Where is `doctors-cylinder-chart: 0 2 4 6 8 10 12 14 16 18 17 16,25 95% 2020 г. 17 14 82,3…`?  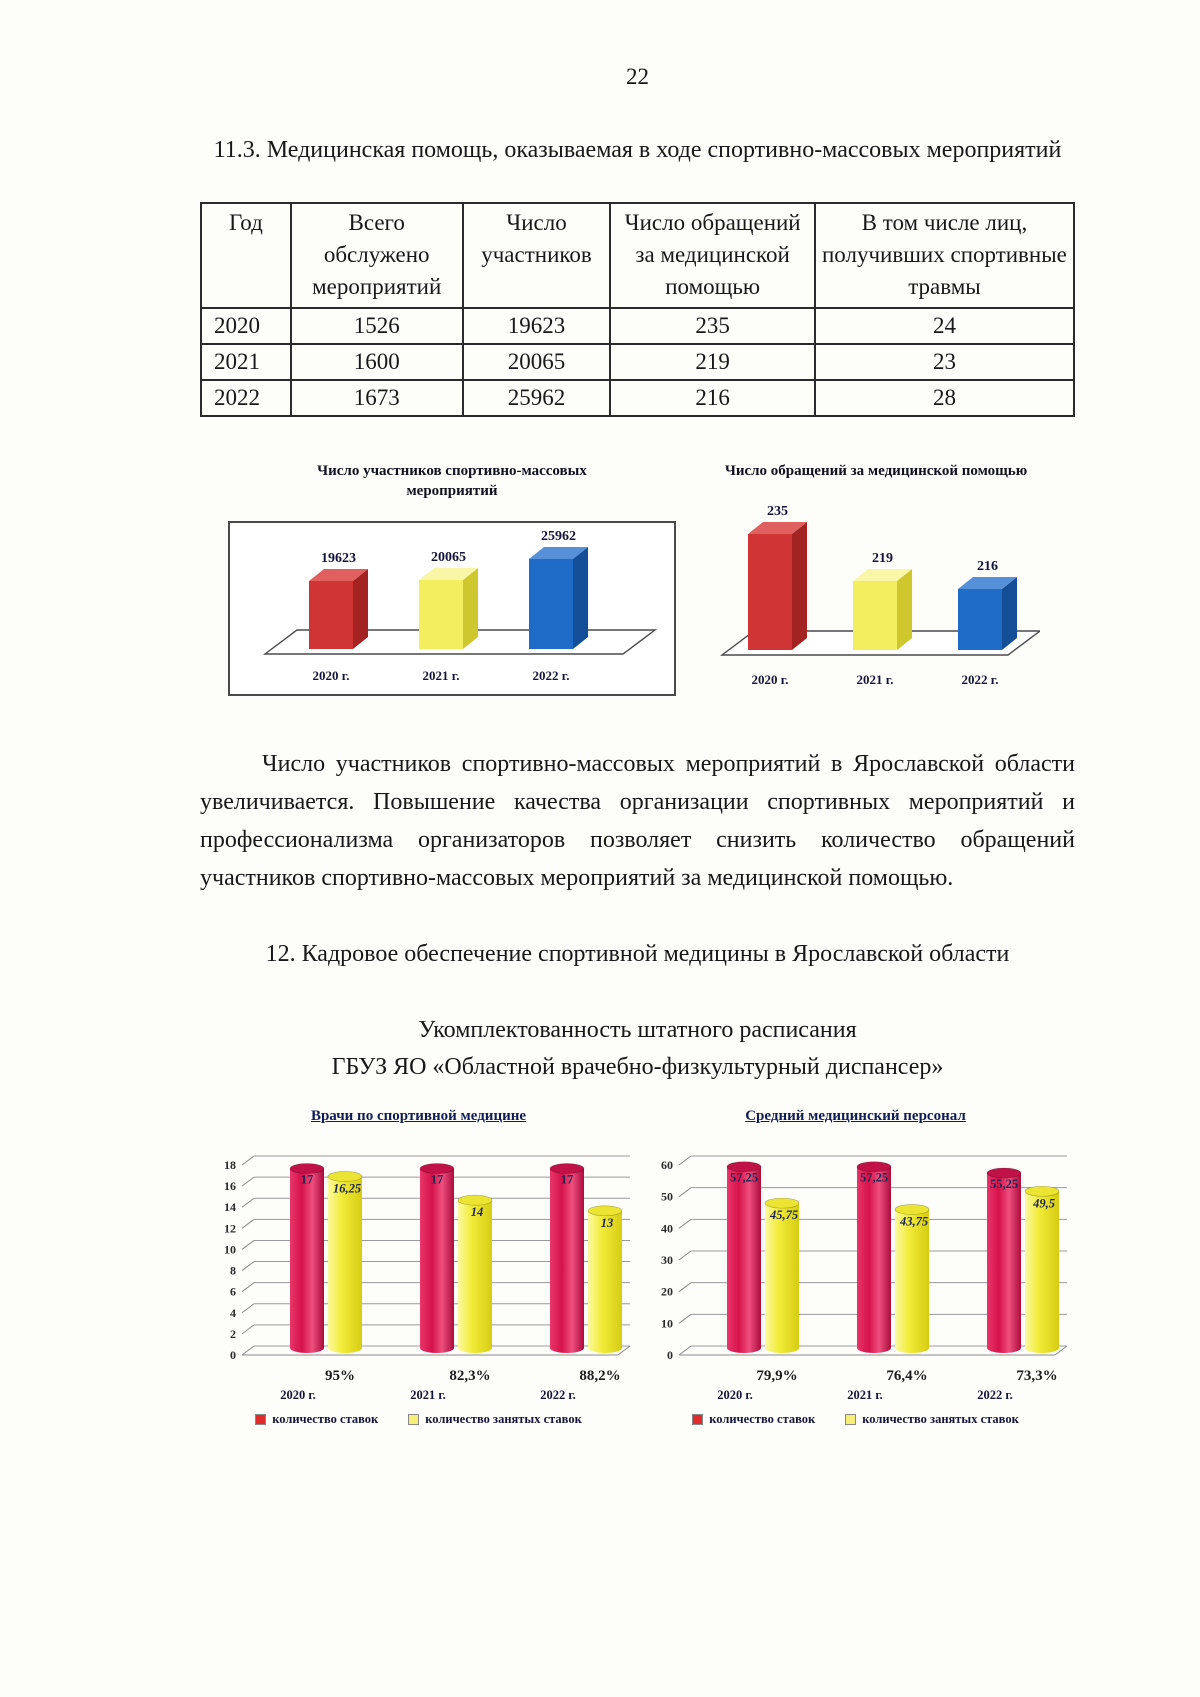 doctors-cylinder-chart: 0 2 4 6 8 10 12 14 16 18 17 16,25 95% 2020 г. 17 14 82,3… is located at coordinates (427, 1278).